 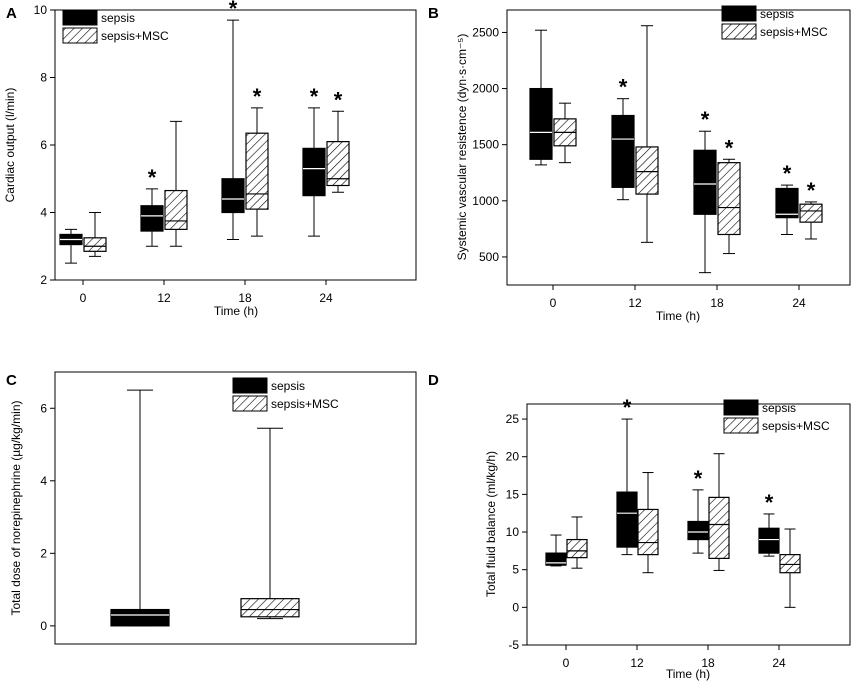 What do you see at coordinates (489, 257) in the screenshot?
I see `y-tick-label: 500` at bounding box center [489, 257].